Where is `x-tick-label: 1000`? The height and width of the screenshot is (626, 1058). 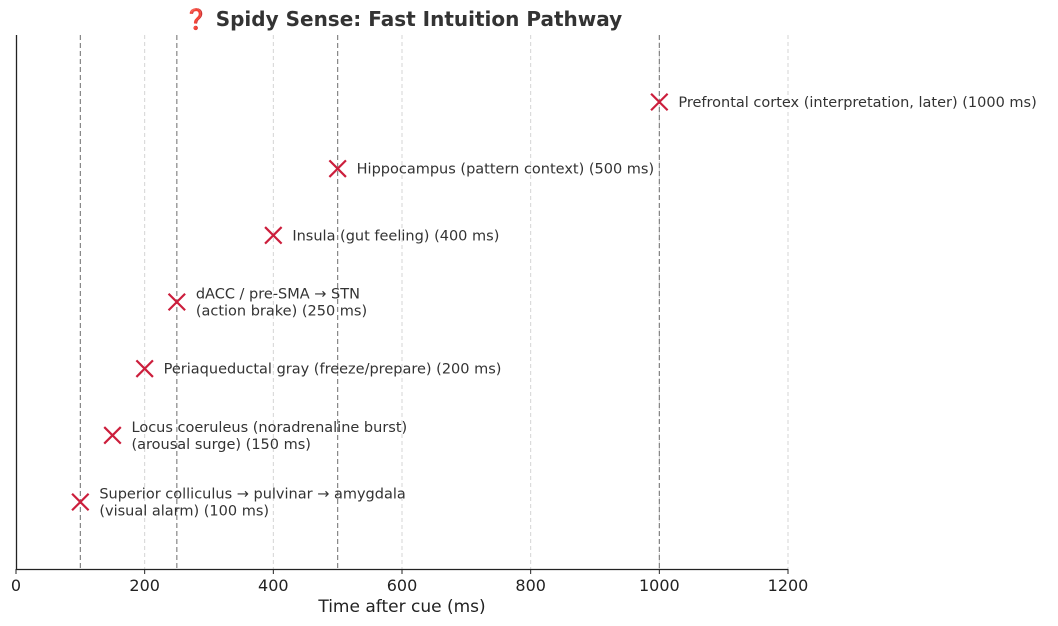
x-tick-label: 1000 is located at coordinates (659, 585).